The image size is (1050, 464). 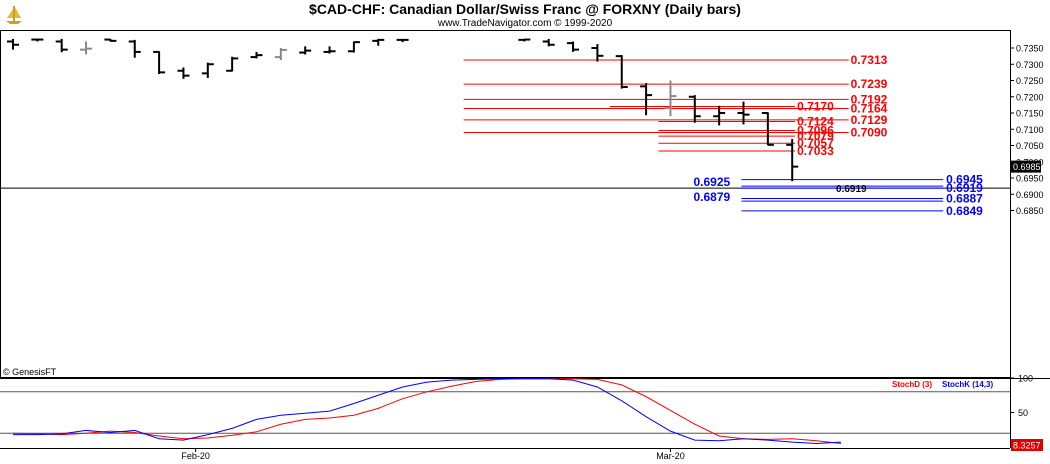 I want to click on retracement-level-label: 0.7170, so click(x=815, y=107).